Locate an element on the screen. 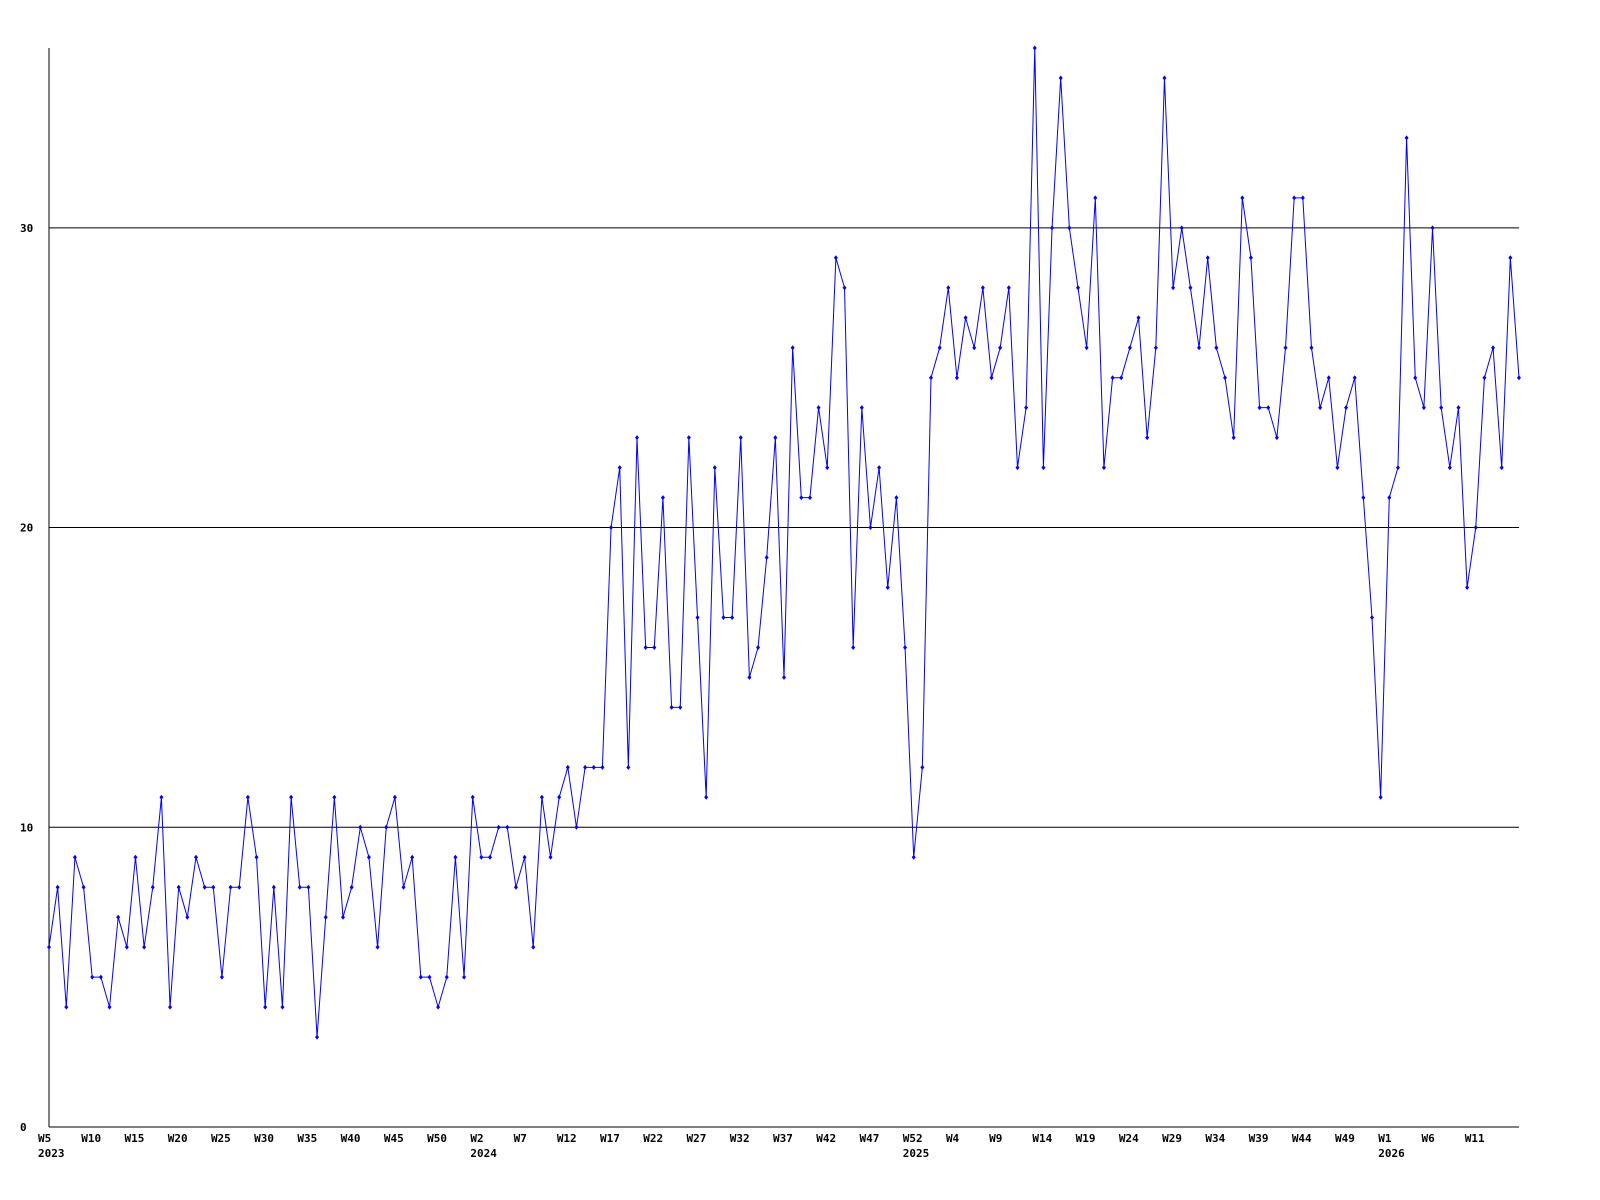  x-tick-label: W37 is located at coordinates (783, 1138).